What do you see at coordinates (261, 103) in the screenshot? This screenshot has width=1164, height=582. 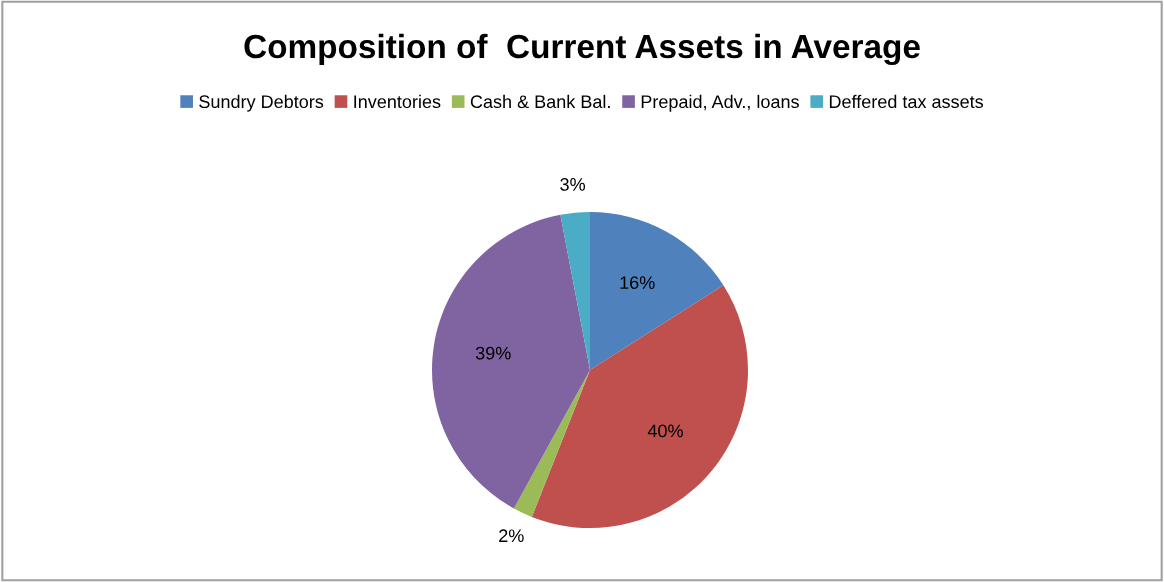 I see `legend-label: Sundry Debtors` at bounding box center [261, 103].